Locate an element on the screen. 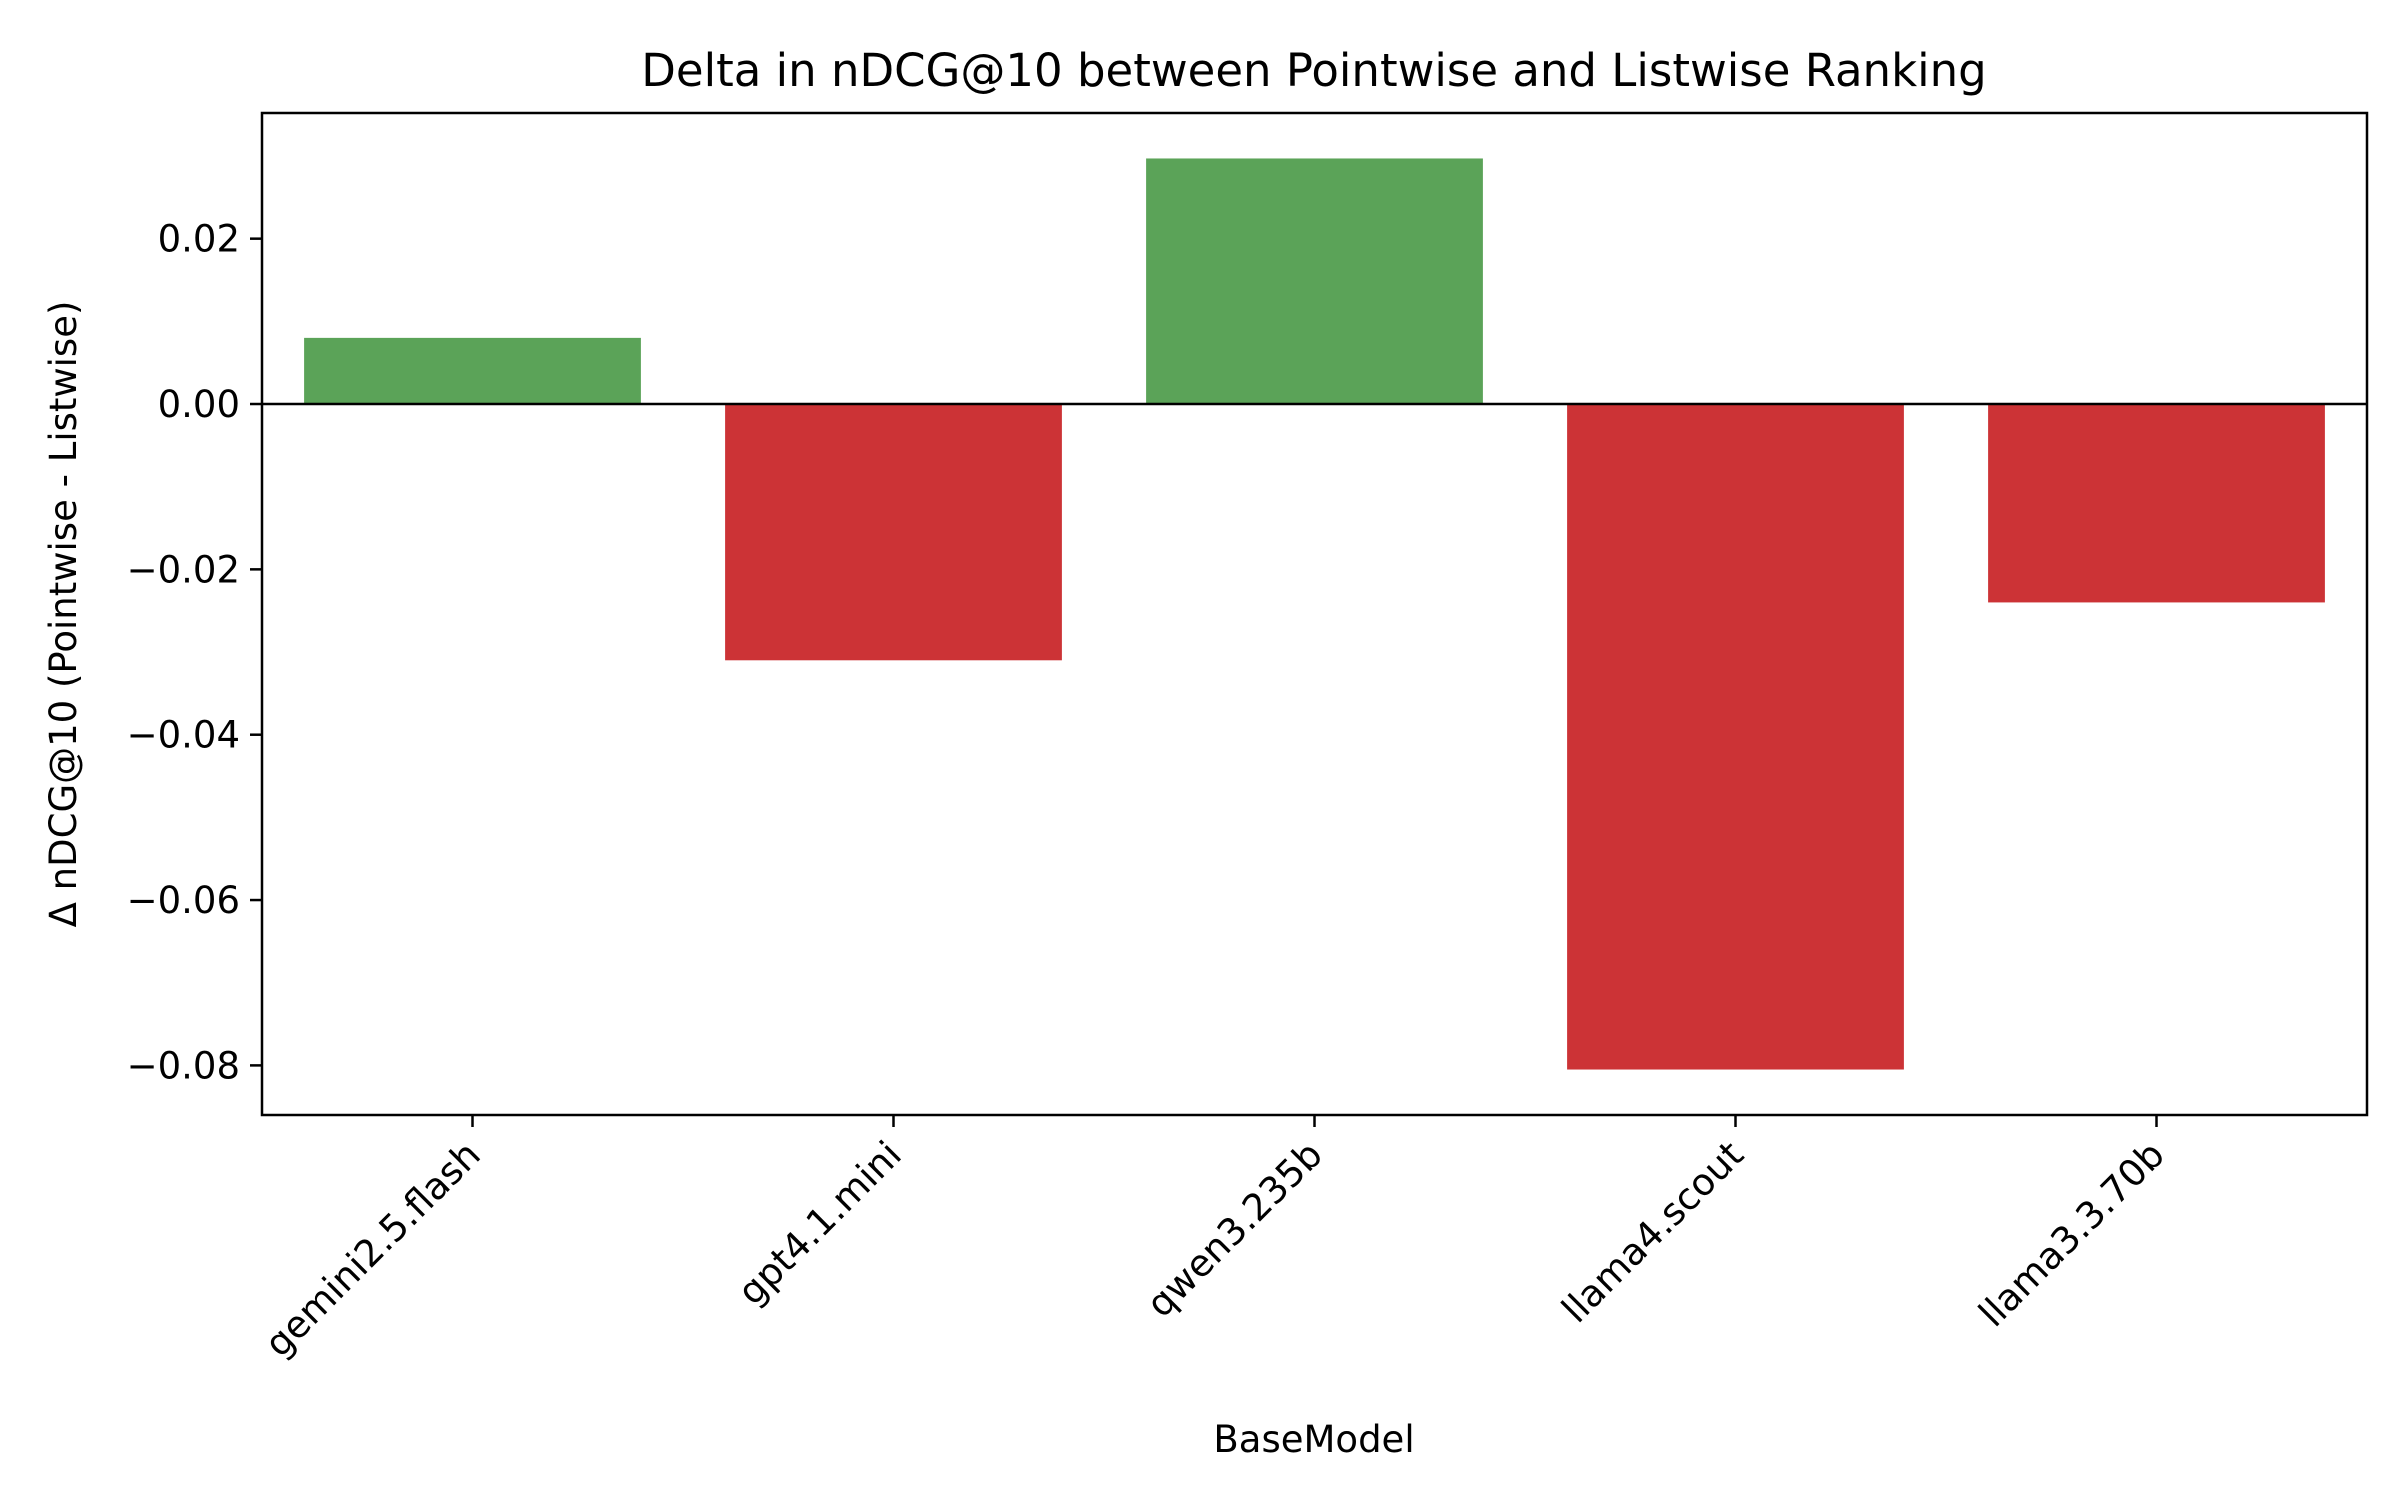  x-tick-label: llama3.3.70b is located at coordinates (2072, 1234).